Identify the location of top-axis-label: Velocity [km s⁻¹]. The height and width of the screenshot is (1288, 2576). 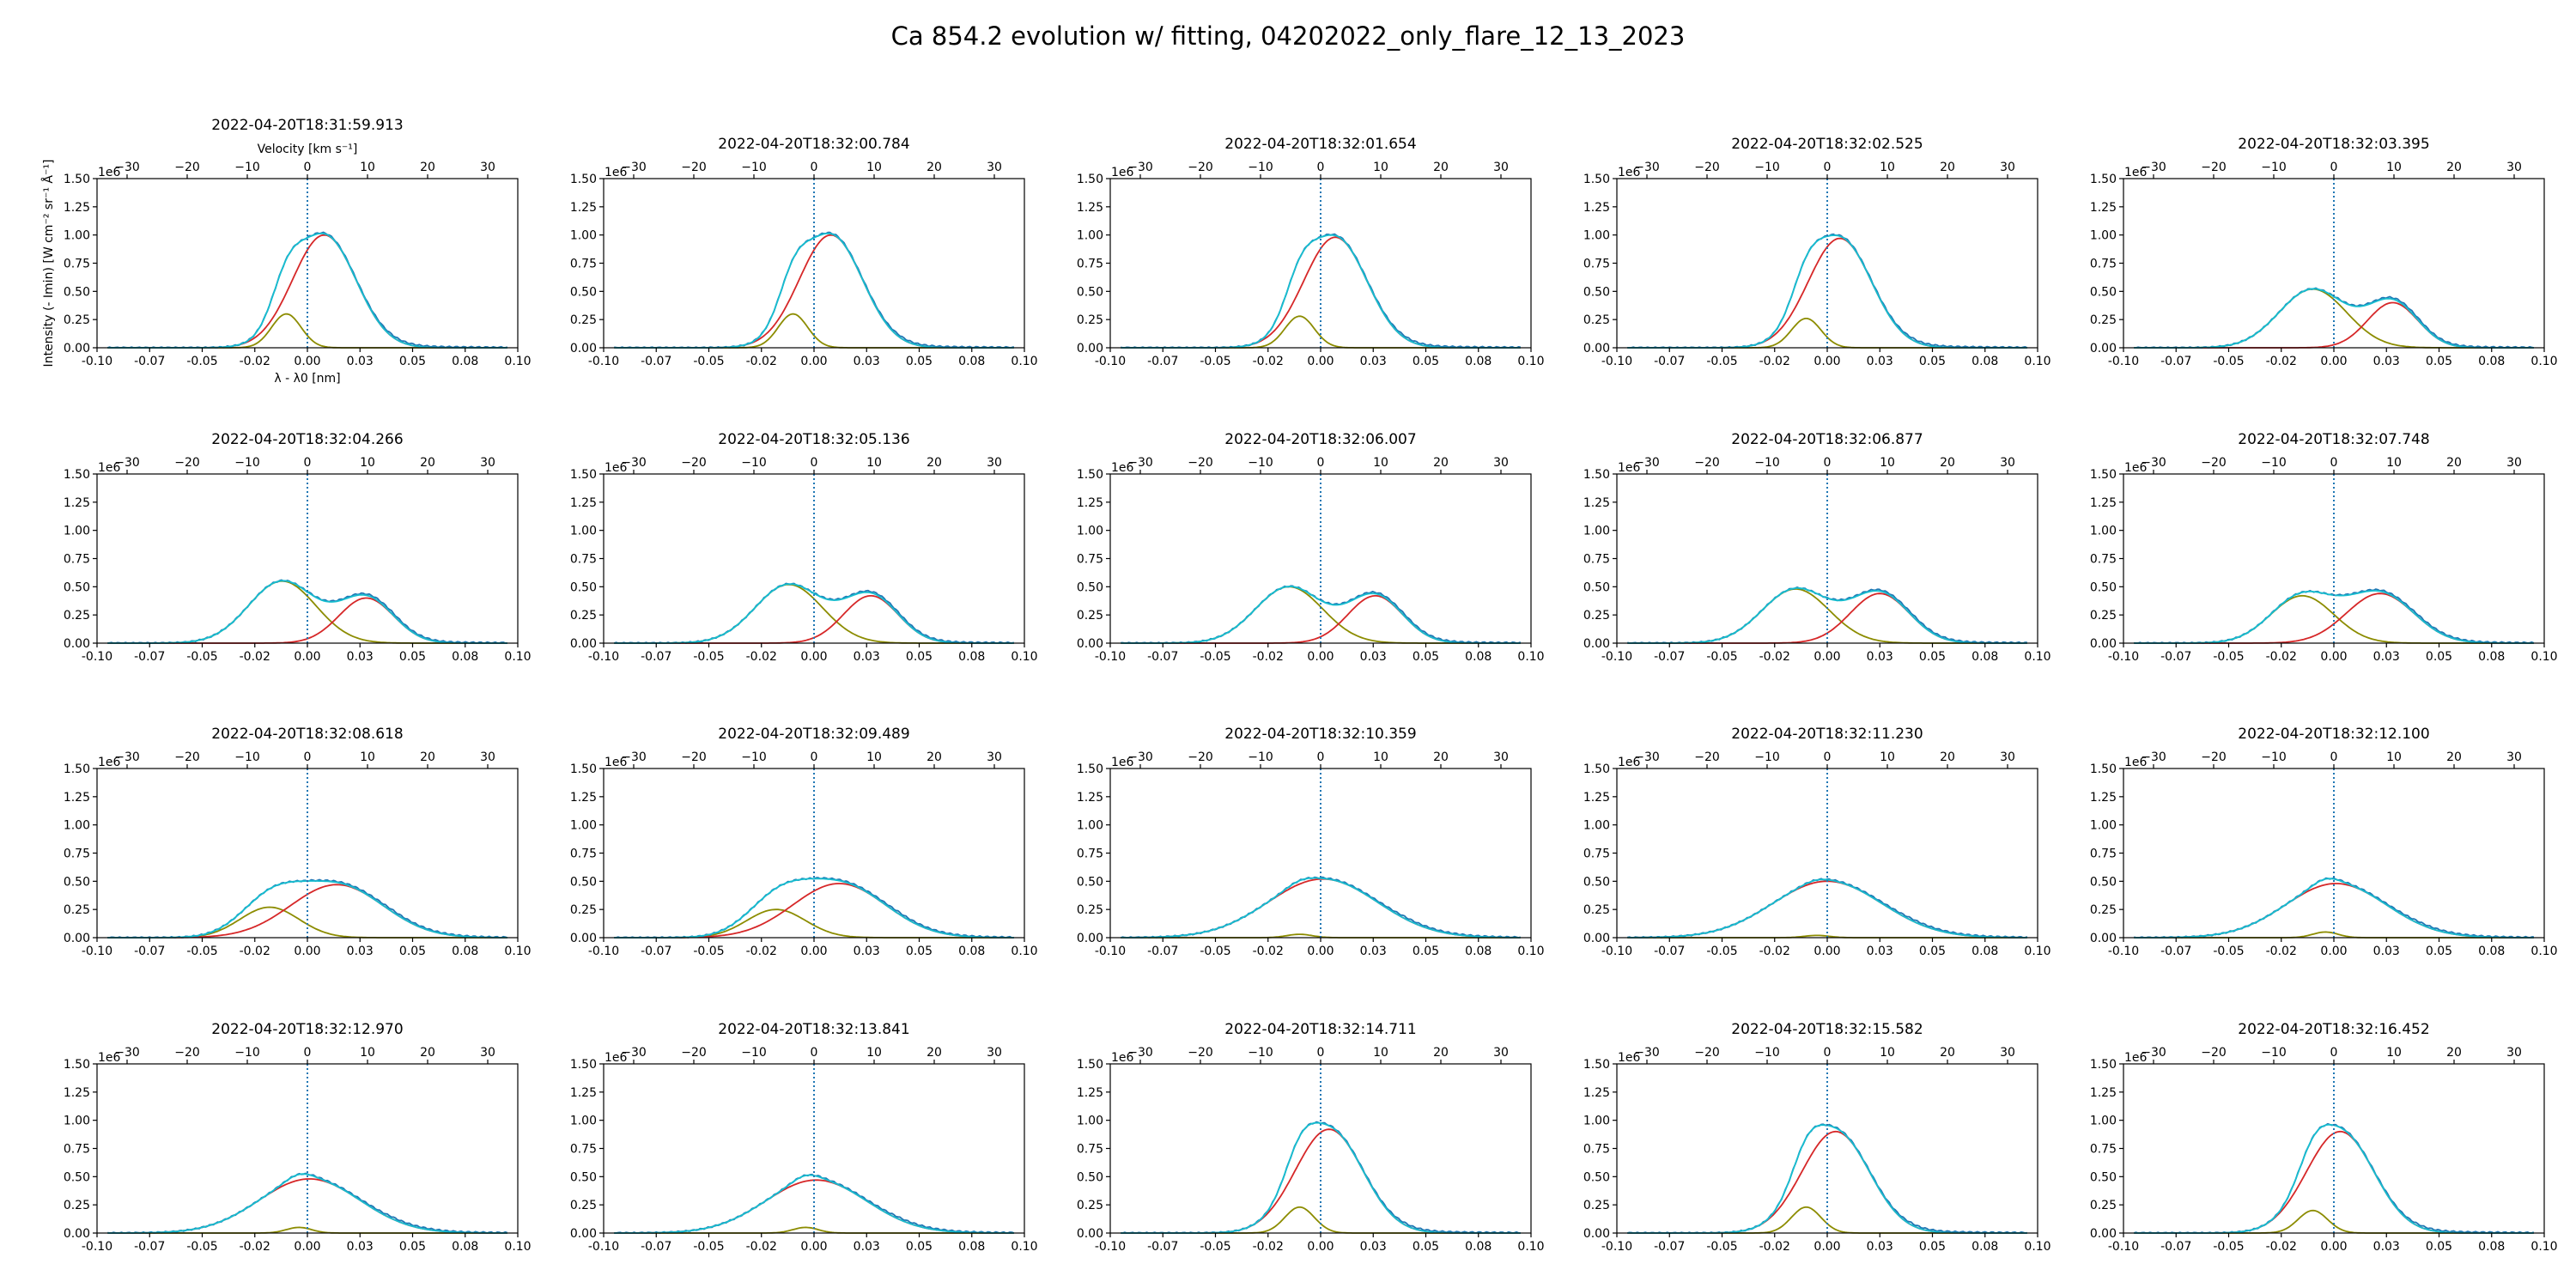
(308, 149).